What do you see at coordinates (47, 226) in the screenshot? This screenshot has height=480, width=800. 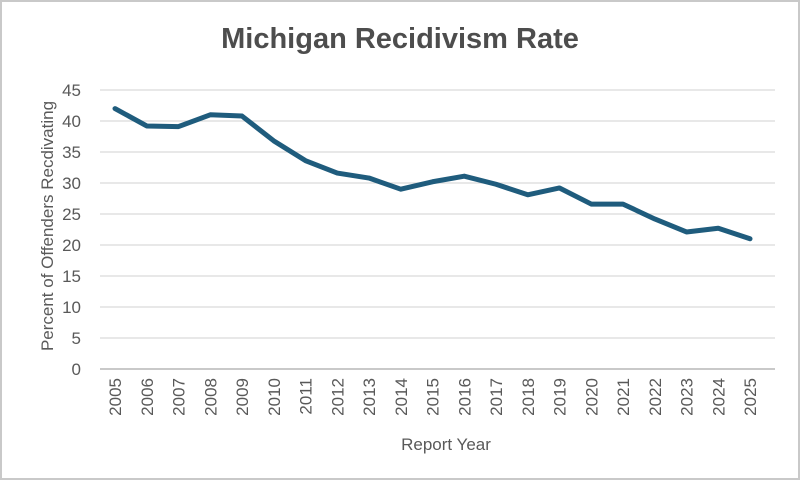 I see `y-axis-title: Percent of Offenders Recdivating` at bounding box center [47, 226].